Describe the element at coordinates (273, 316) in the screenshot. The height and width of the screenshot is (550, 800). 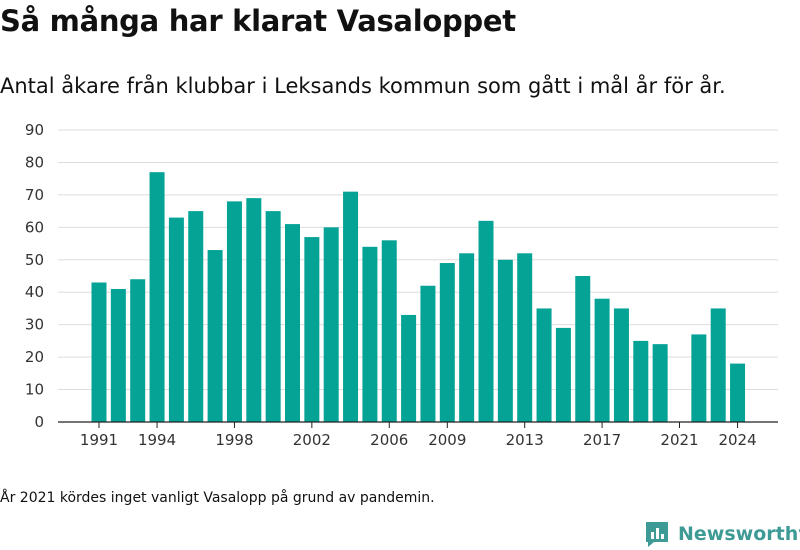
I see `bar-2000` at that location.